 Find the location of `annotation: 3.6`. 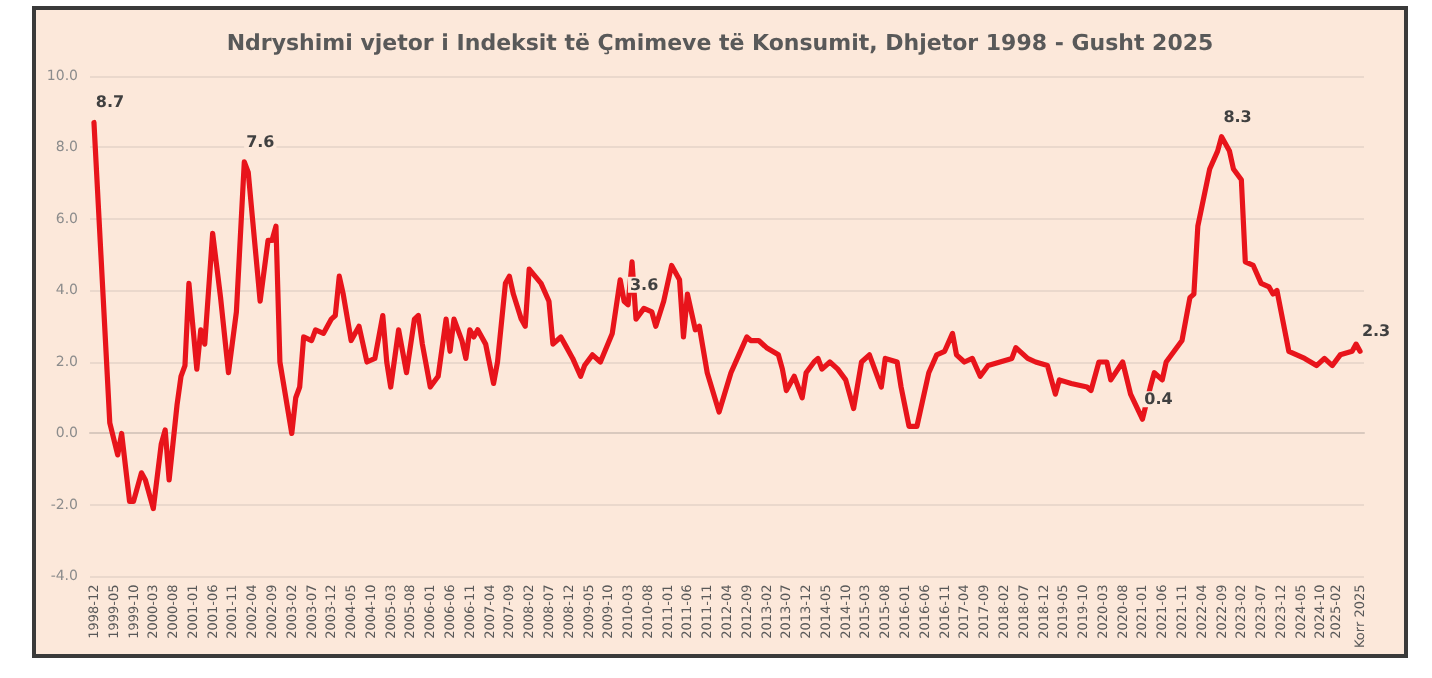

annotation: 3.6 is located at coordinates (644, 284).